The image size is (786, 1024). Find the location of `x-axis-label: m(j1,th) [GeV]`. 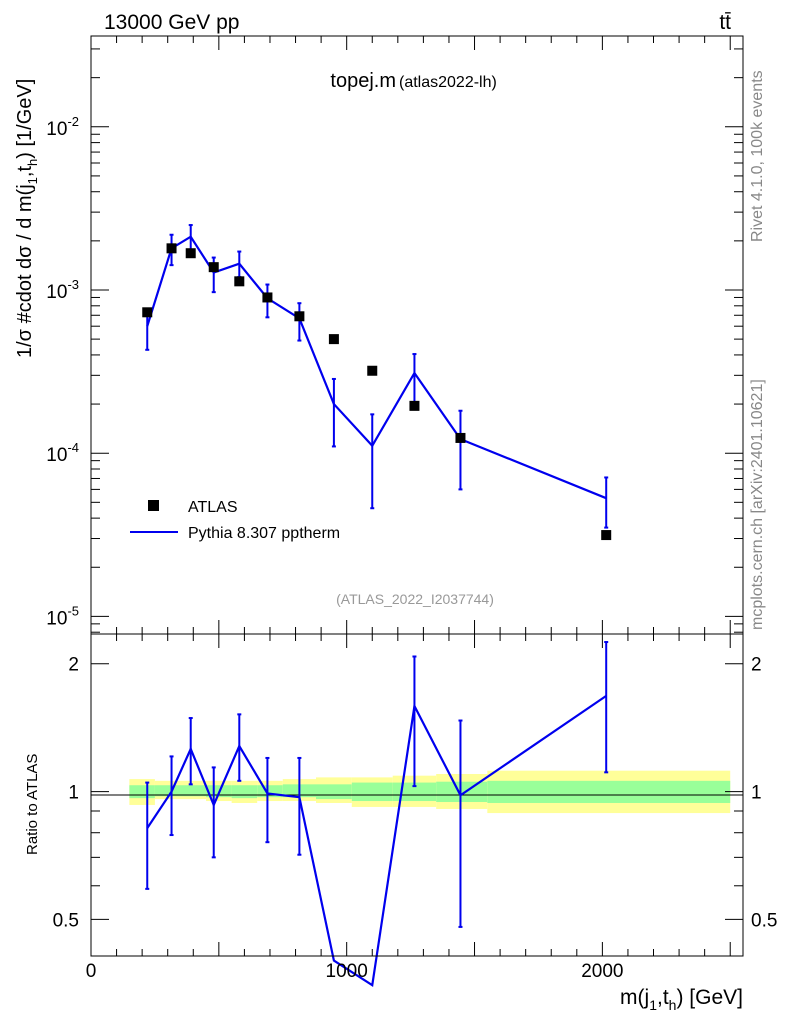

x-axis-label: m(j1,th) [GeV] is located at coordinates (681, 999).